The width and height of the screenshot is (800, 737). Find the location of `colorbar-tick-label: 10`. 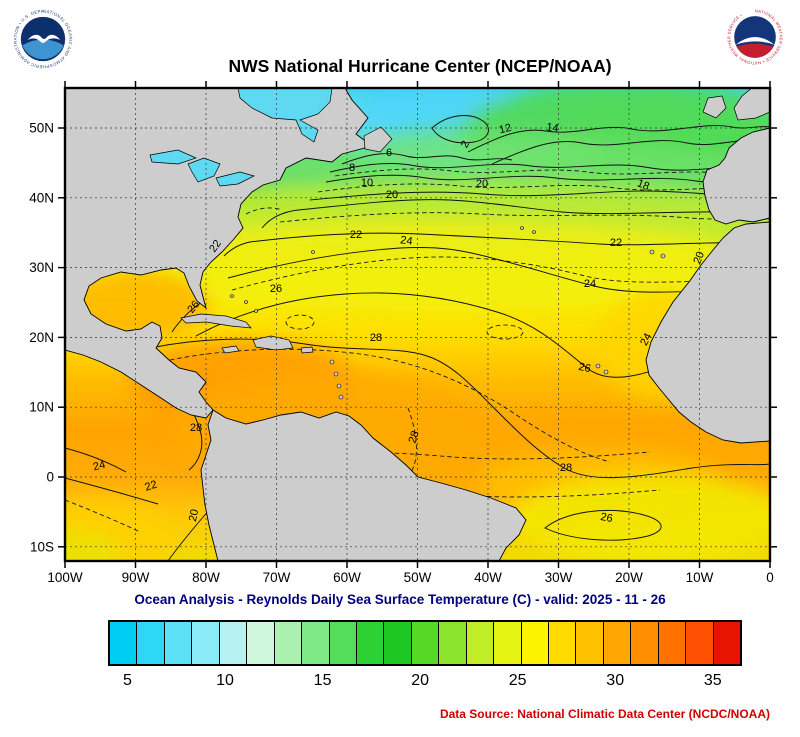

colorbar-tick-label: 10 is located at coordinates (225, 680).